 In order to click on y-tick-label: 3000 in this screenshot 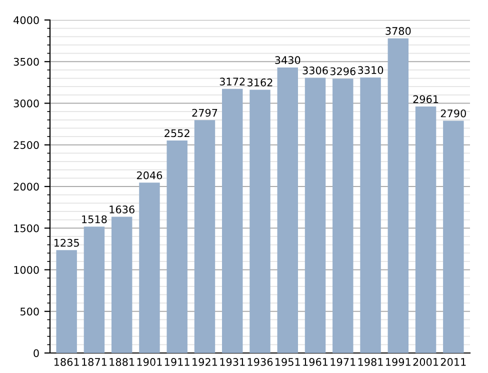, I will do `click(26, 103)`.